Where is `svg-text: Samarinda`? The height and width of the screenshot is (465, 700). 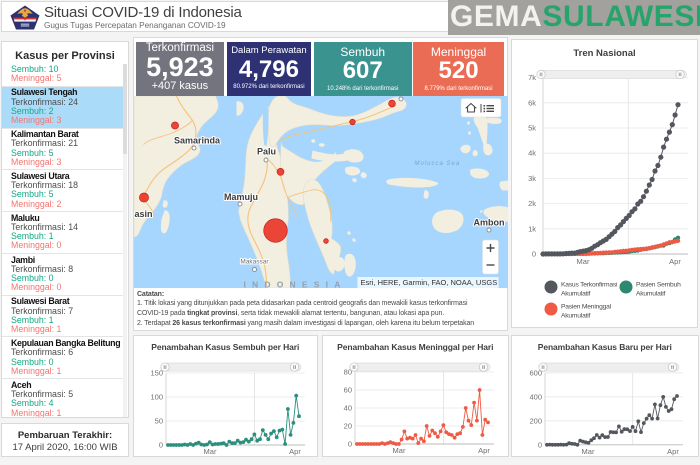
svg-text: Samarinda is located at coordinates (196, 140).